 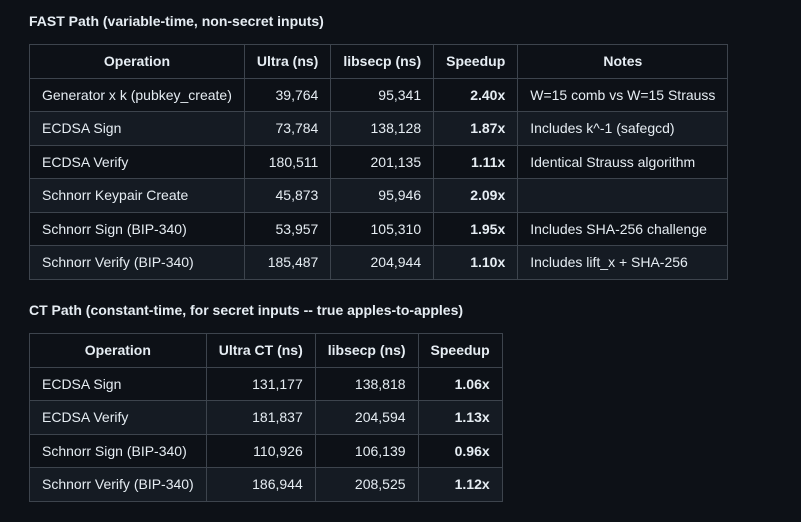 I want to click on notes-cell: Includes lift_x + SHA-256, so click(x=623, y=262).